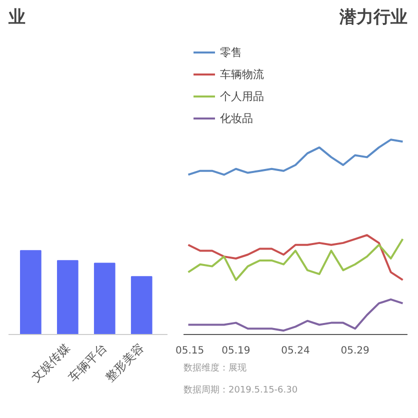  Describe the element at coordinates (190, 351) in the screenshot. I see `x-tick-label: 05.15` at that location.